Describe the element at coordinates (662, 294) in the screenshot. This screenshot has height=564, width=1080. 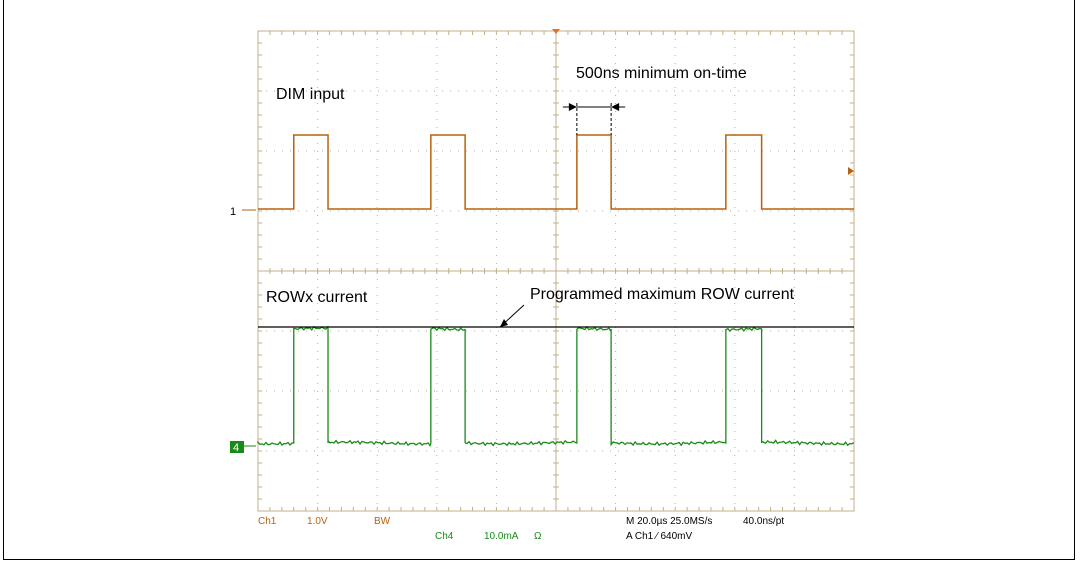
I see `max-current-annotation: Programmed maximum ROW current` at that location.